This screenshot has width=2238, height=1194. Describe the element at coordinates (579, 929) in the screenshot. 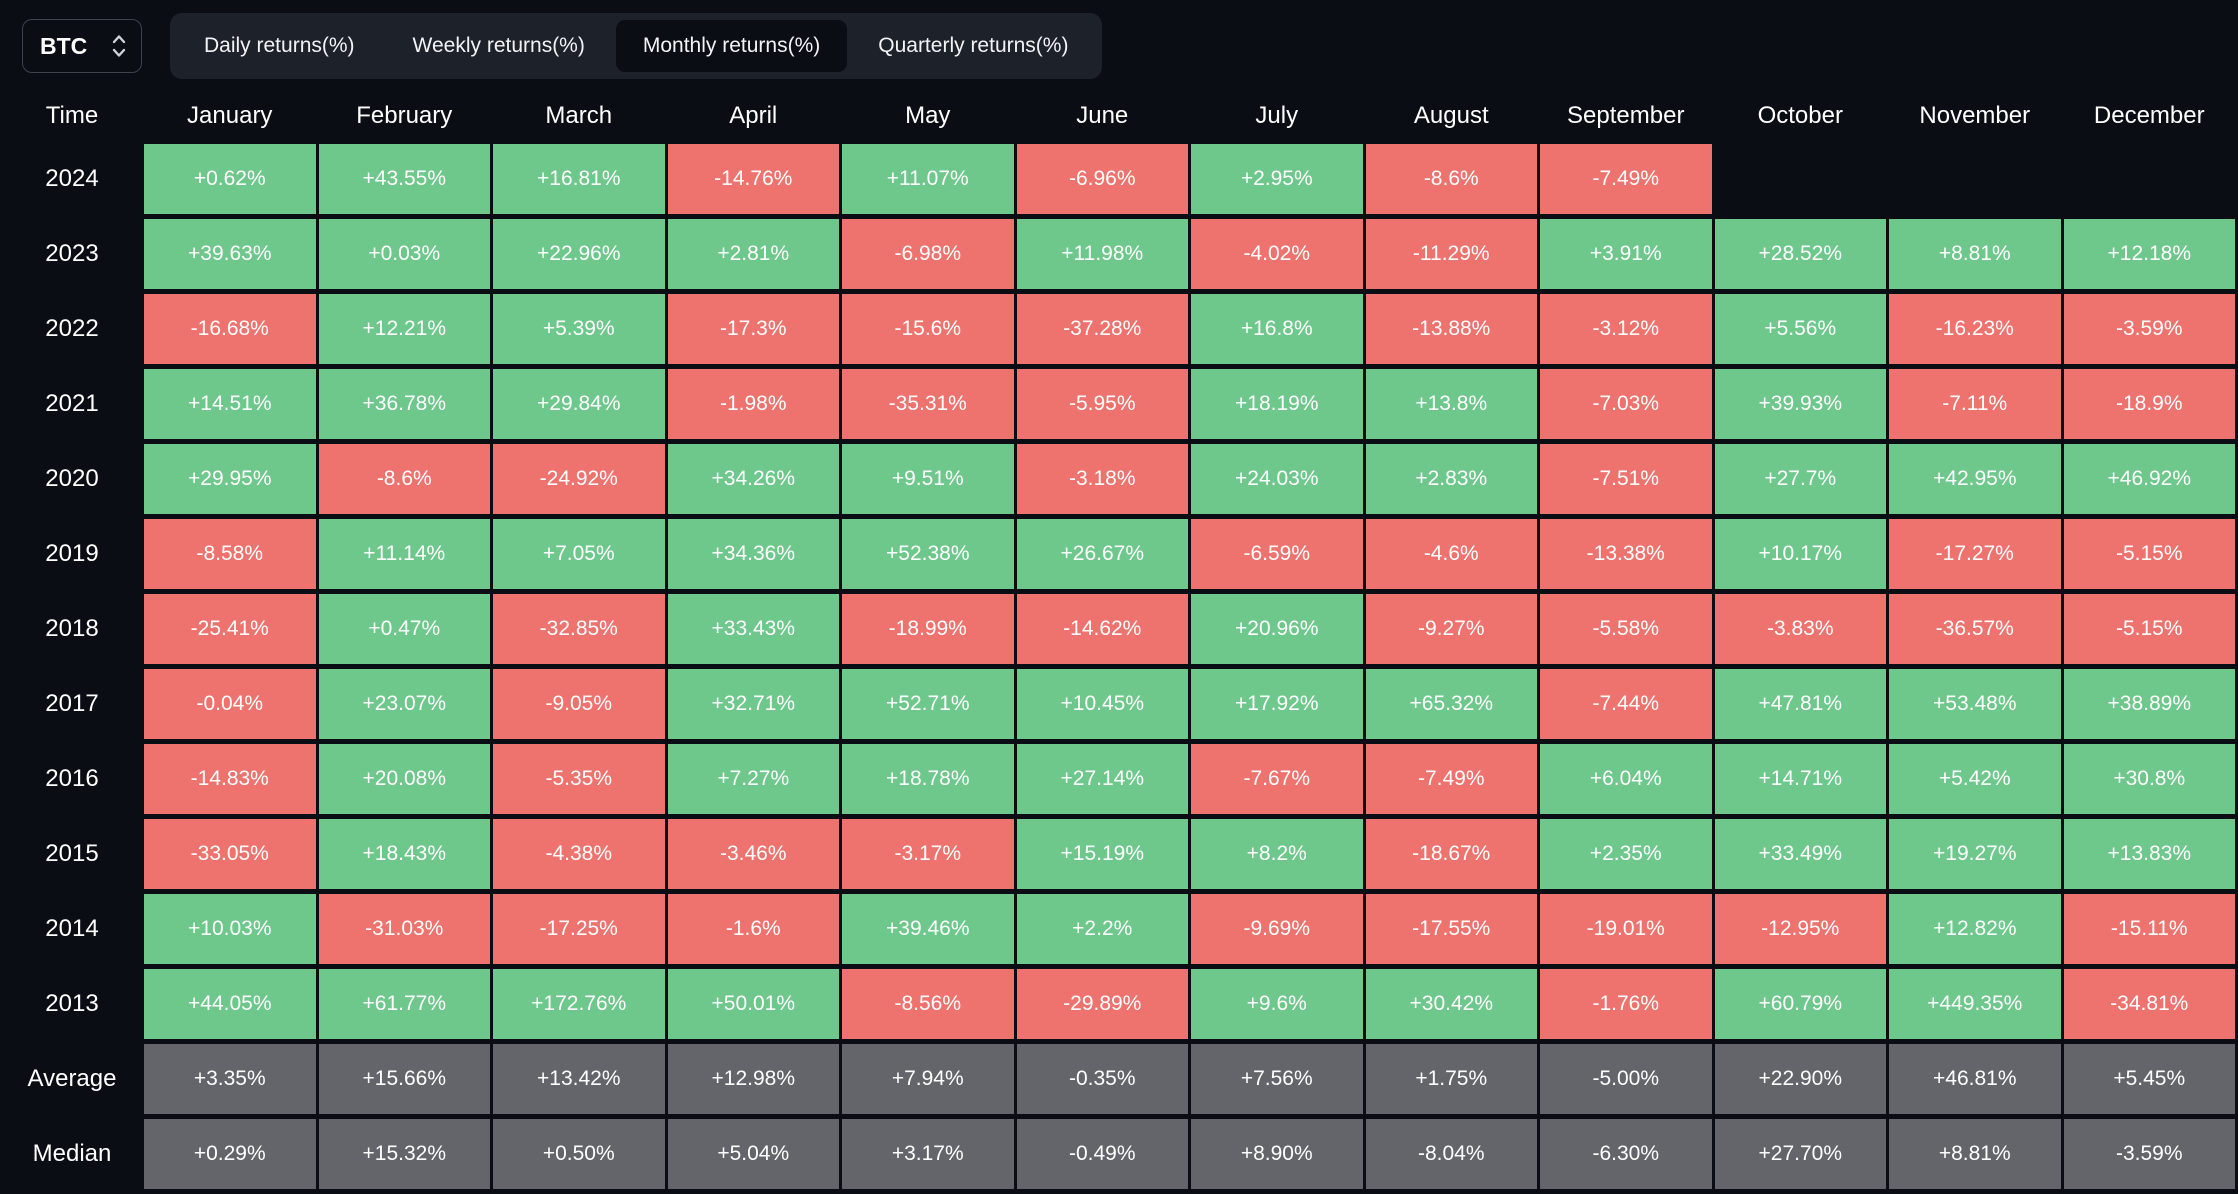

I see `return-cell: -17.25%` at that location.